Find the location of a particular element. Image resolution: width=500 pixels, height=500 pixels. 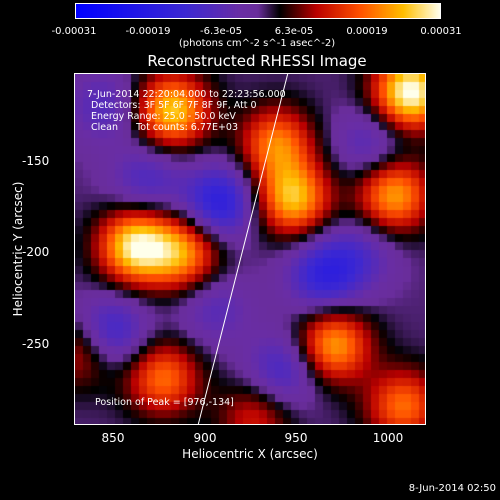

chart-title: Reconstructed RHESSI Image is located at coordinates (257, 61).